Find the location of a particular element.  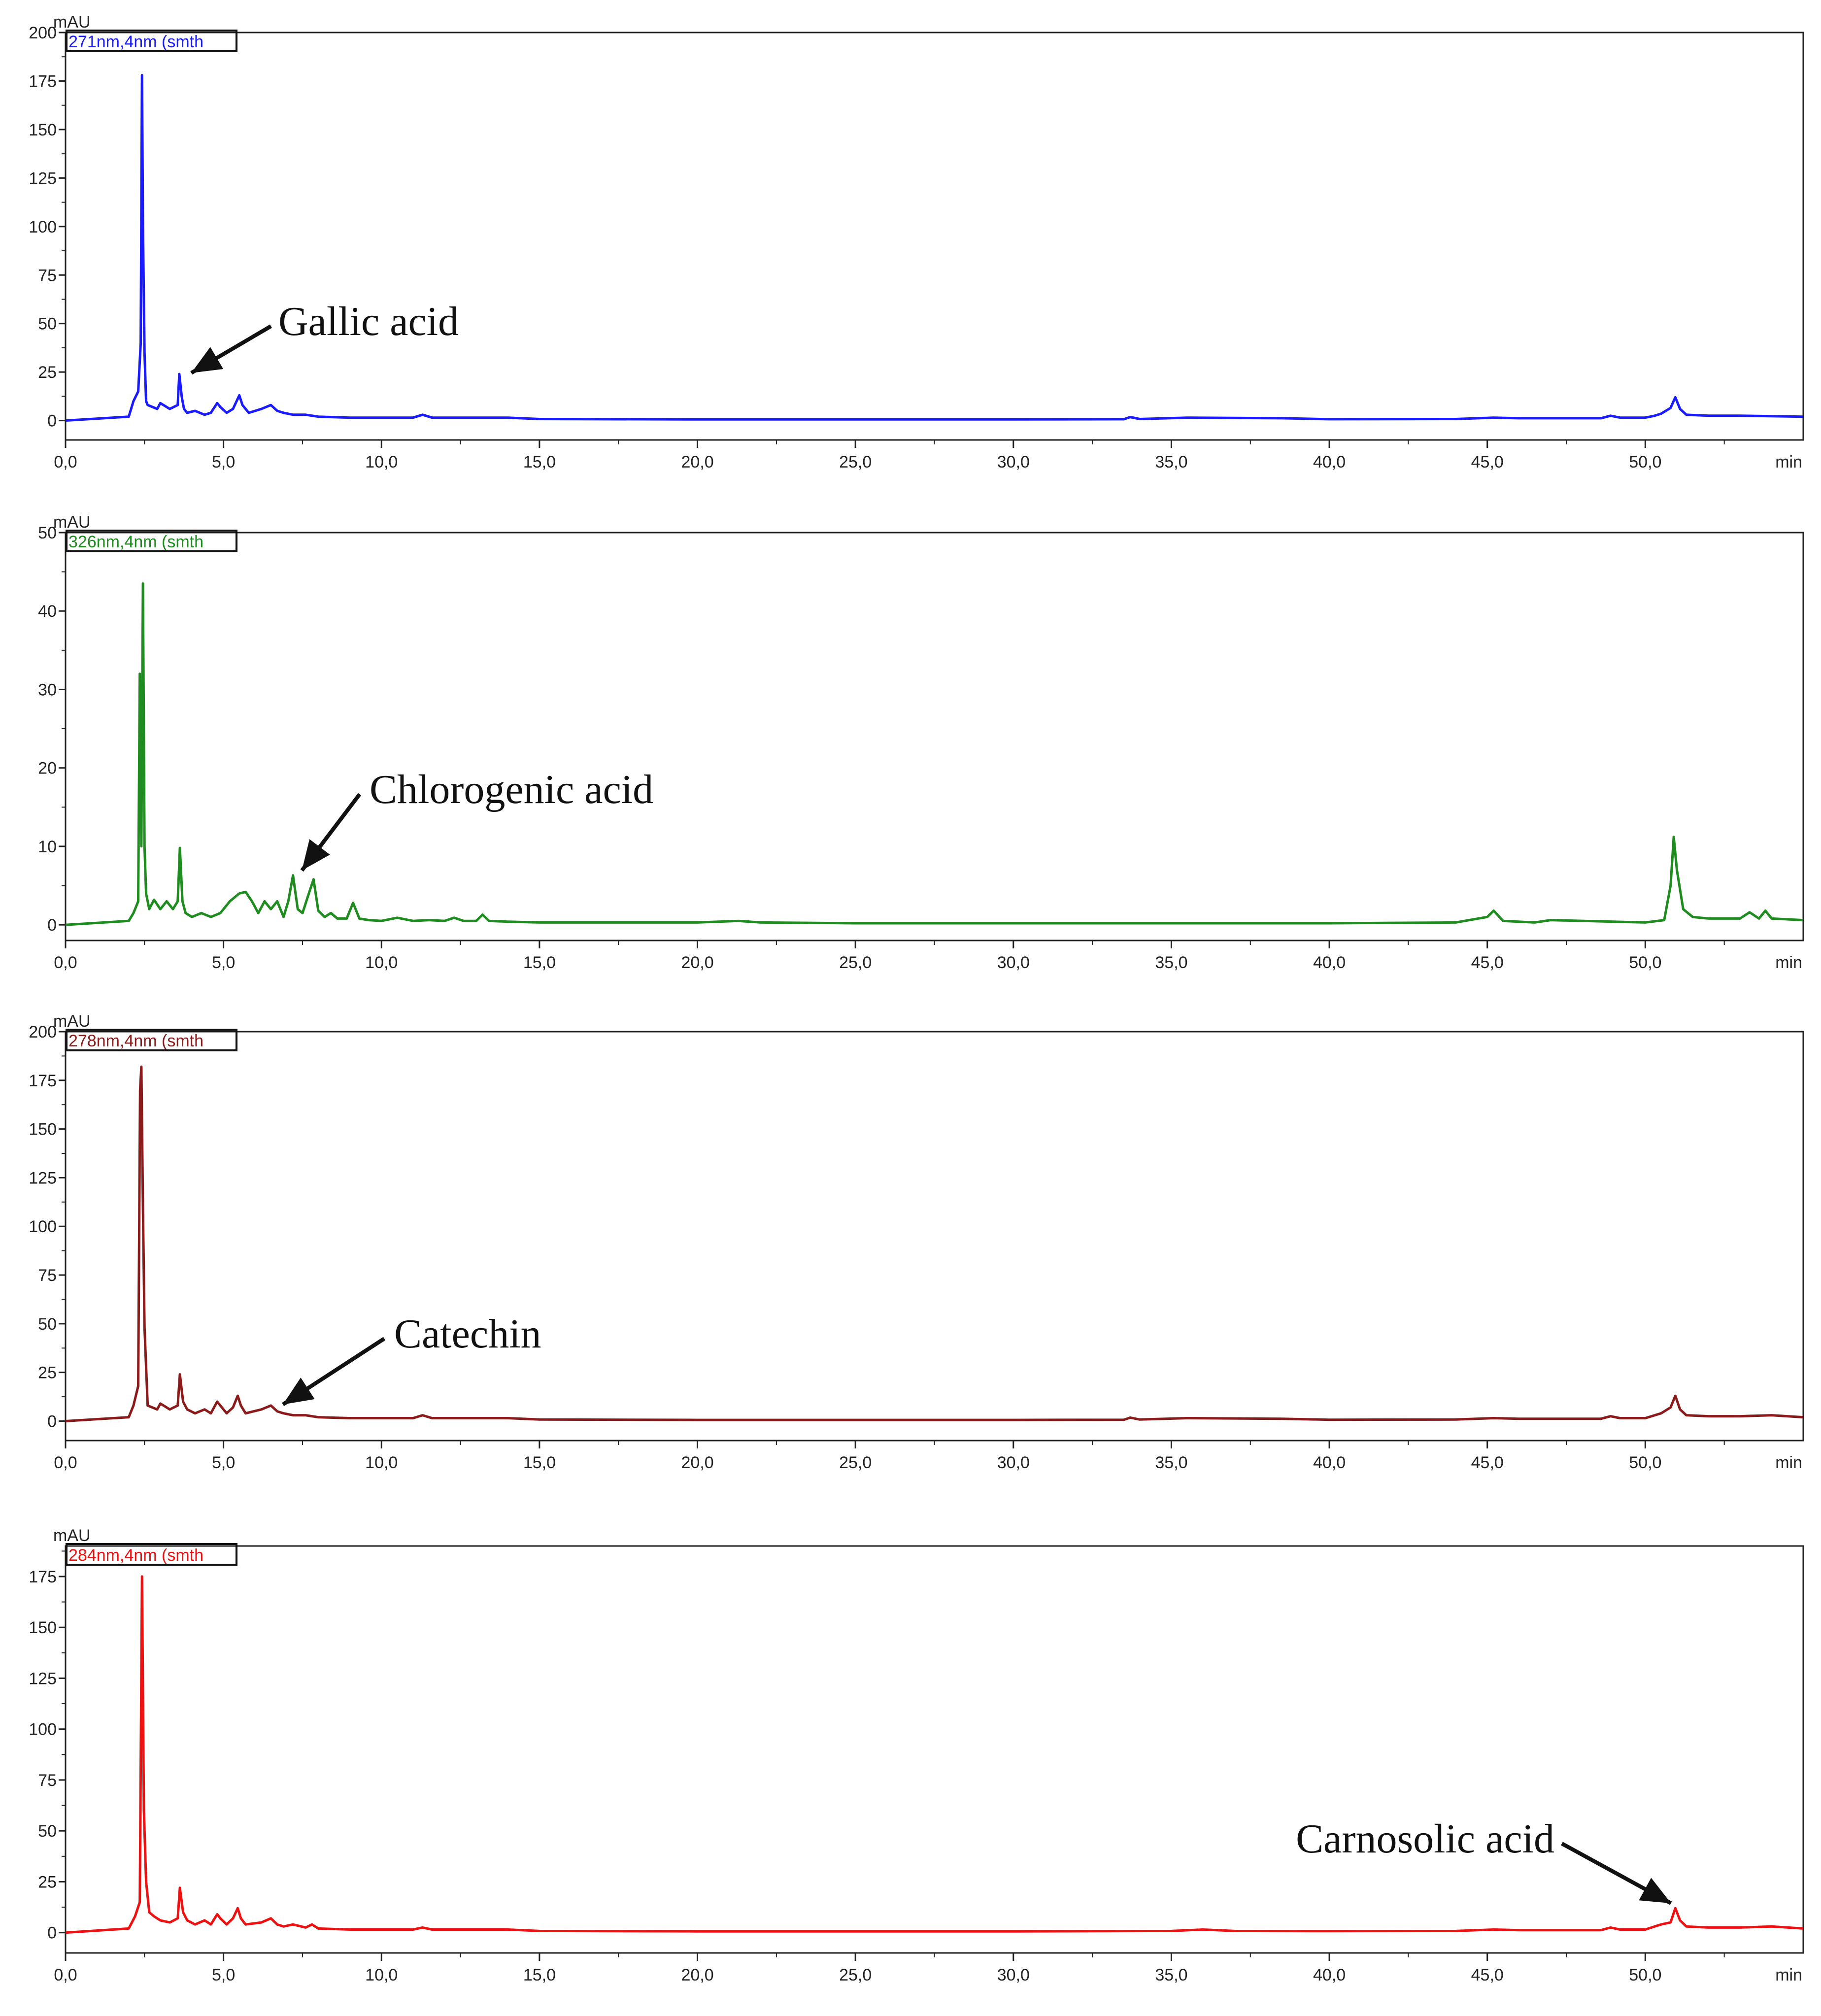

peak-annotation-label: Gallic acid is located at coordinates (368, 321).